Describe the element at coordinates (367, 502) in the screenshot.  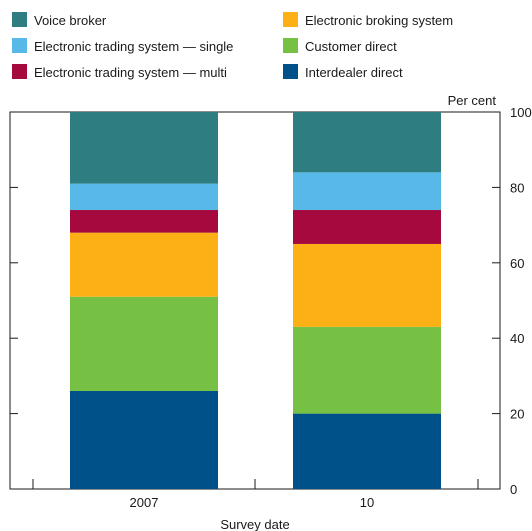
I see `x-tick-label-10: 10` at that location.